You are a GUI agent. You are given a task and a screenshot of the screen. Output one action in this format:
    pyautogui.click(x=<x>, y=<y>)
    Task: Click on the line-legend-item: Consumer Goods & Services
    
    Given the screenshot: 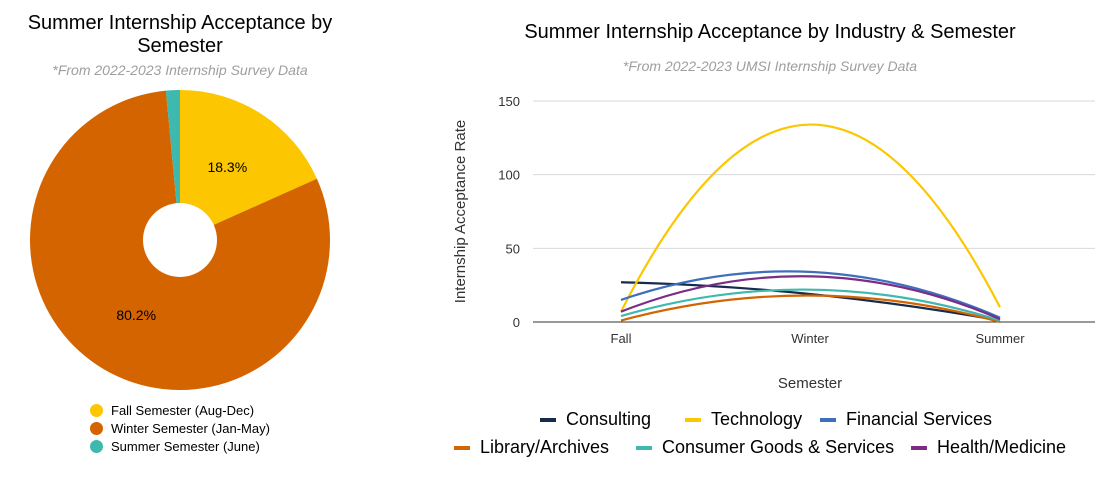 What is the action you would take?
    pyautogui.click(x=765, y=447)
    